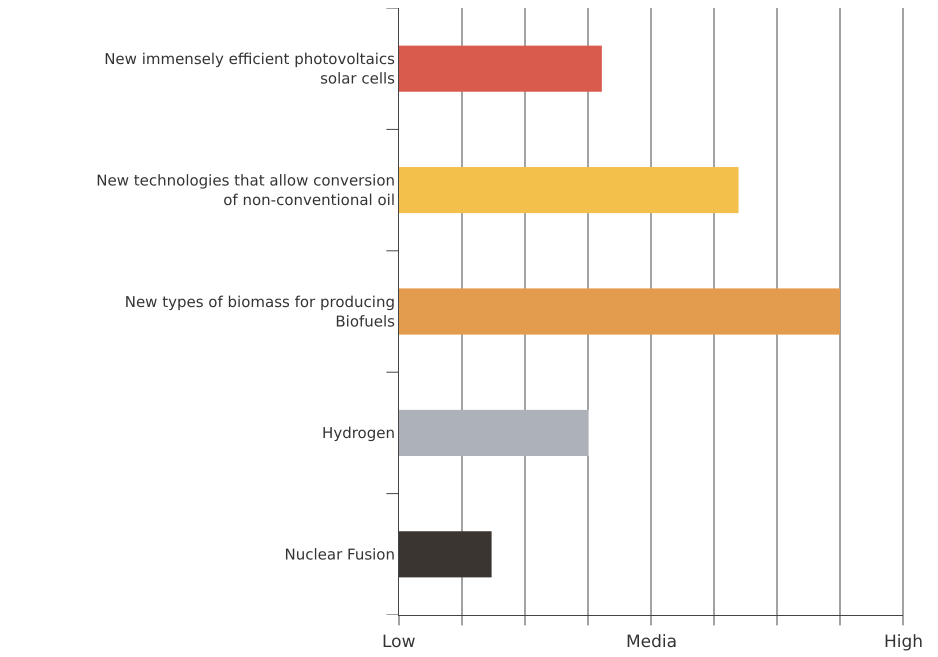  I want to click on y-tick-label: New technologies that allow conversion of non-conventional oil, so click(245, 191).